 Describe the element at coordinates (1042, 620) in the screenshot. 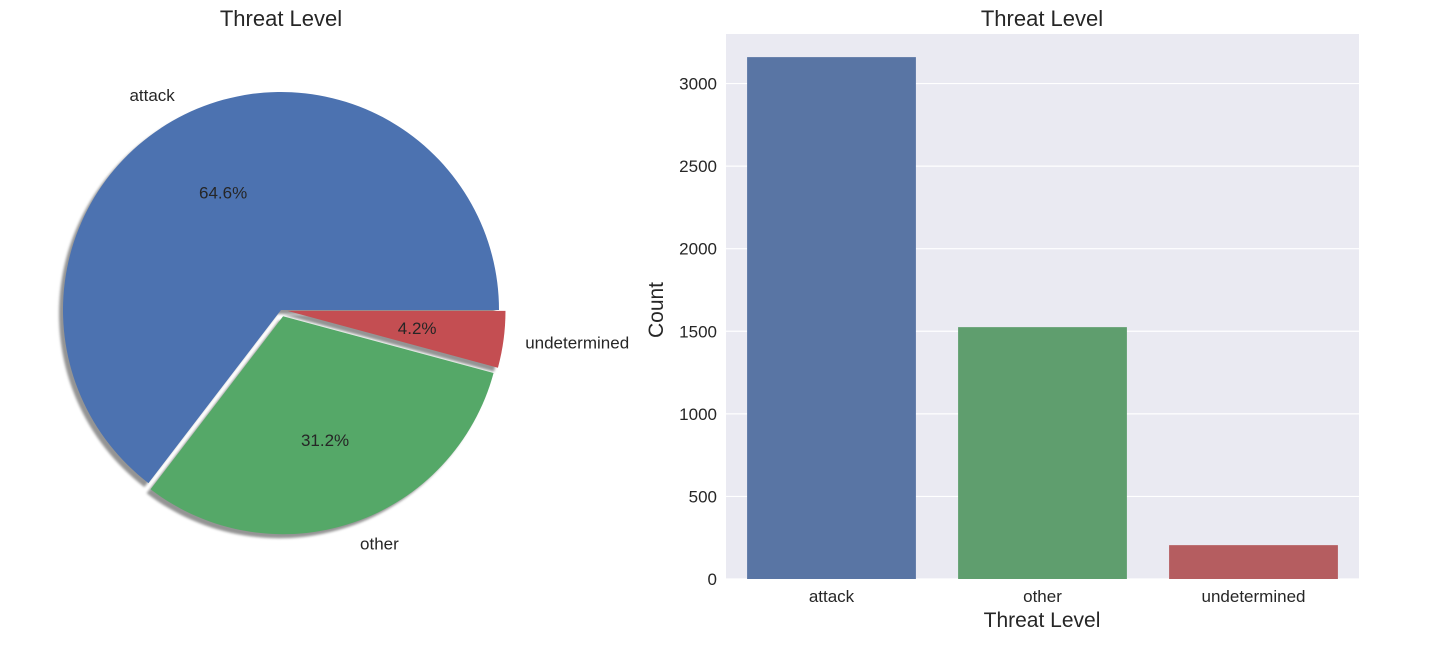

I see `bar-x-axis-label: Threat Level` at that location.